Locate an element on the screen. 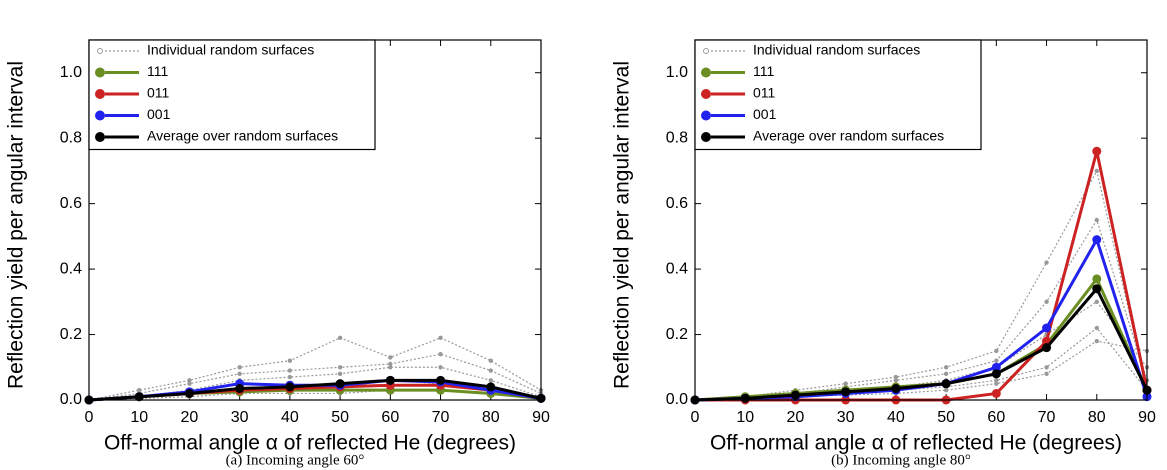 This screenshot has width=1167, height=470. legend-label: 011 is located at coordinates (158, 93).